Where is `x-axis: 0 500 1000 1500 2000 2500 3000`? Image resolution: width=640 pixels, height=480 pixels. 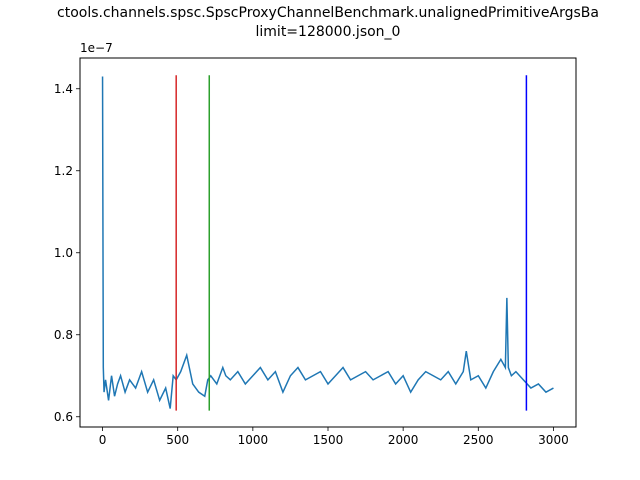 x-axis: 0 500 1000 1500 2000 2500 3000 is located at coordinates (334, 437).